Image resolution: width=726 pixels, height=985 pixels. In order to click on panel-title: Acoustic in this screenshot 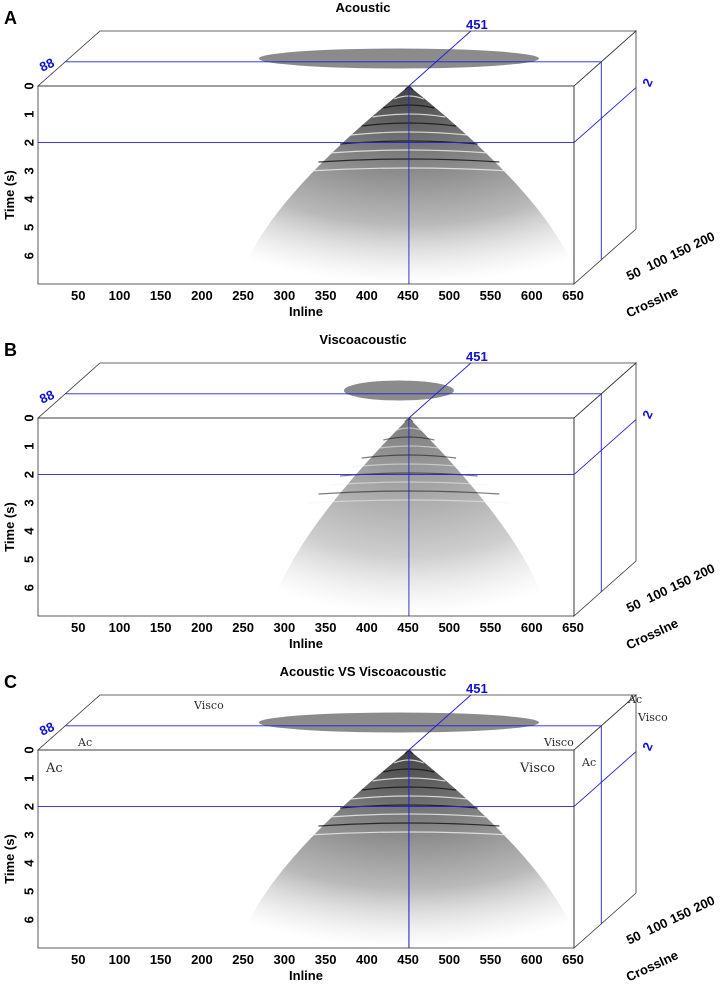, I will do `click(363, 7)`.